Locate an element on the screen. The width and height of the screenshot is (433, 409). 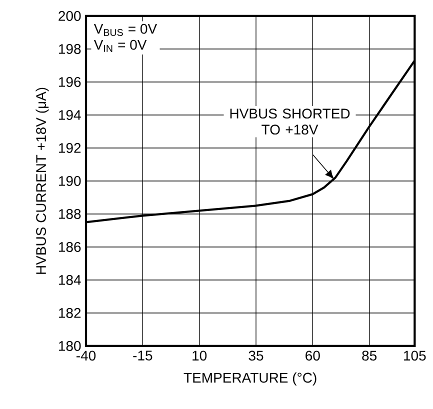
x-tick-label: -40 is located at coordinates (86, 355).